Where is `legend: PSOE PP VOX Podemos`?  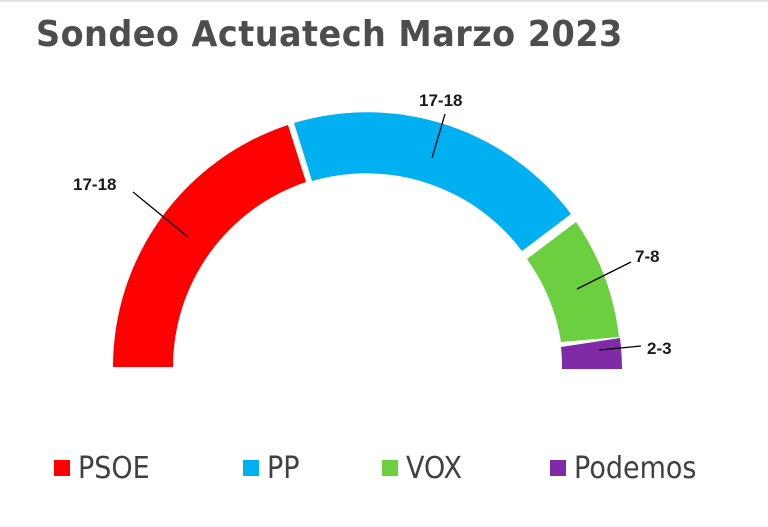
legend: PSOE PP VOX Podemos is located at coordinates (384, 468).